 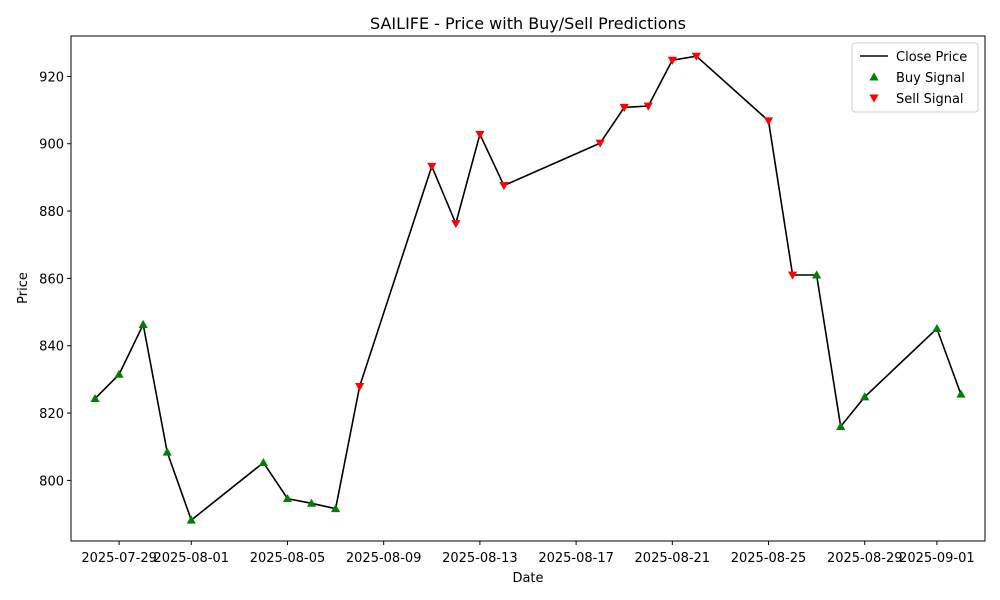 What do you see at coordinates (769, 558) in the screenshot?
I see `x-tick-label: 2025-08-25` at bounding box center [769, 558].